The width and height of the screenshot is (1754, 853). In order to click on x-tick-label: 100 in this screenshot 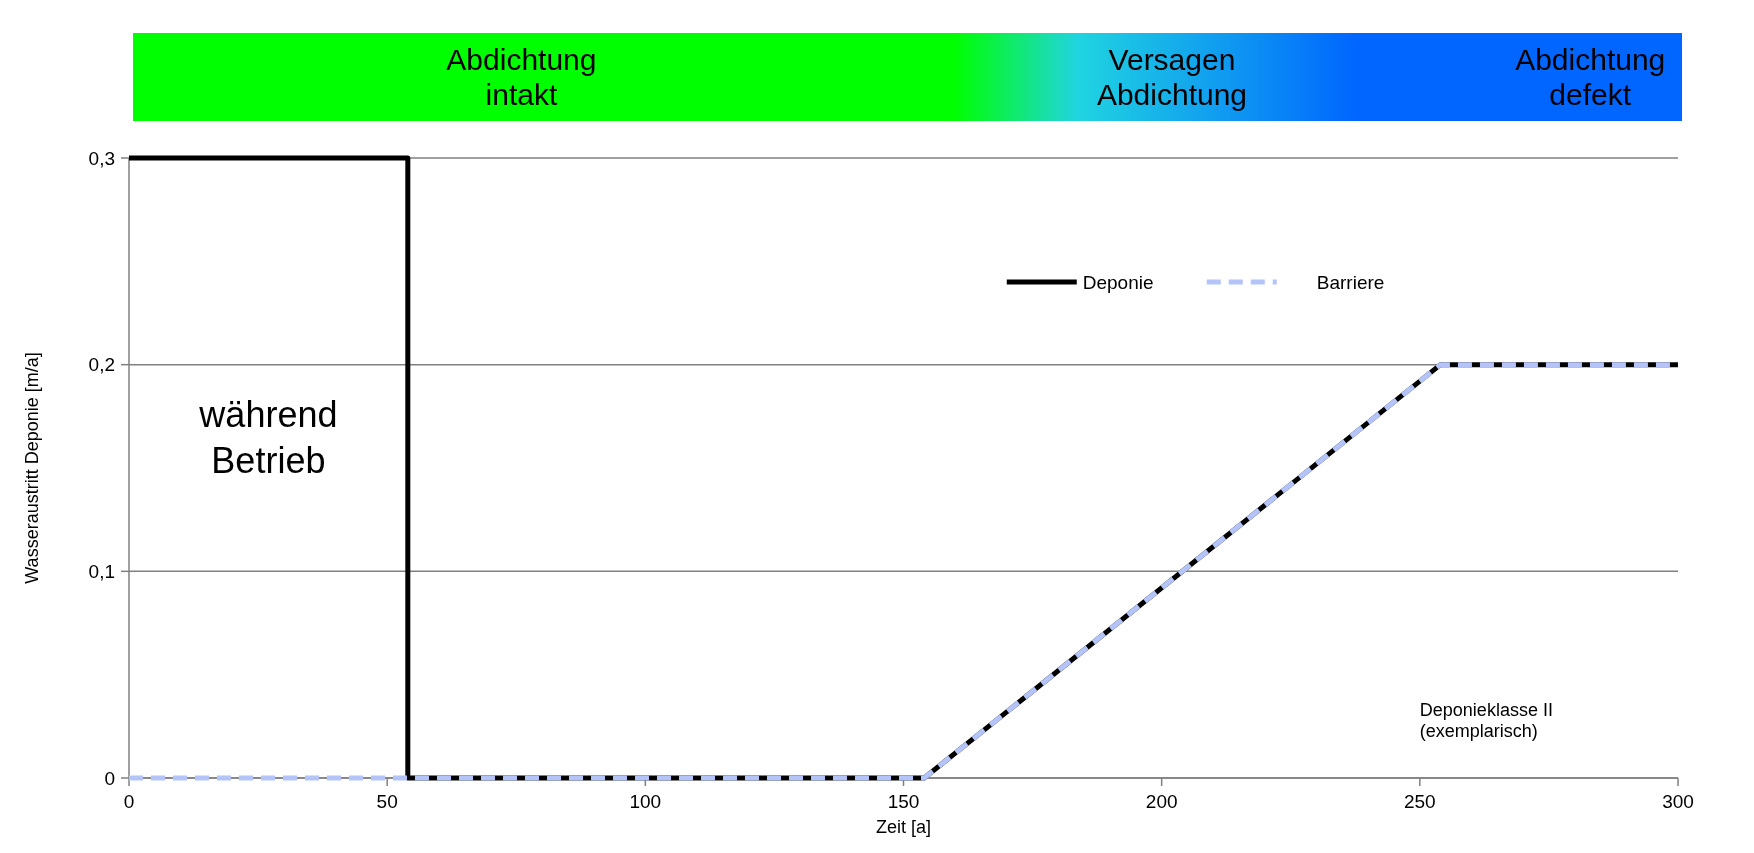, I will do `click(645, 801)`.